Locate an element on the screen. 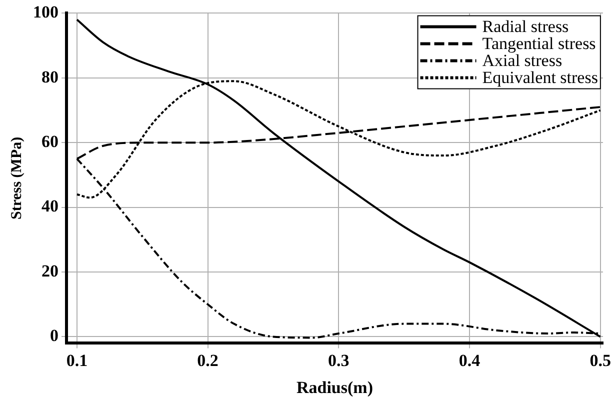 This screenshot has width=614, height=407. legend-label: Equivalent stress is located at coordinates (540, 78).